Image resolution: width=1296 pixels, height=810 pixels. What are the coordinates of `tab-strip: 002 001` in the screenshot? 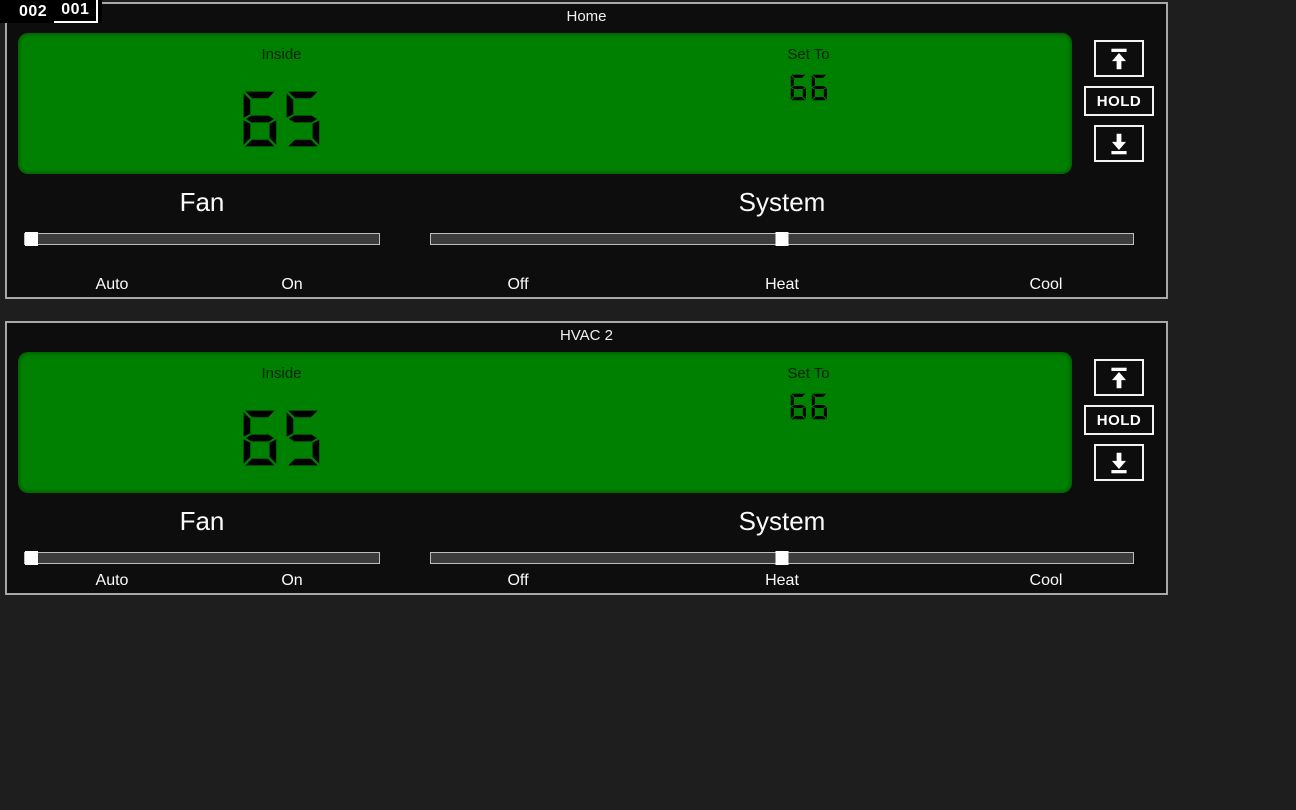 It's located at (51, 11).